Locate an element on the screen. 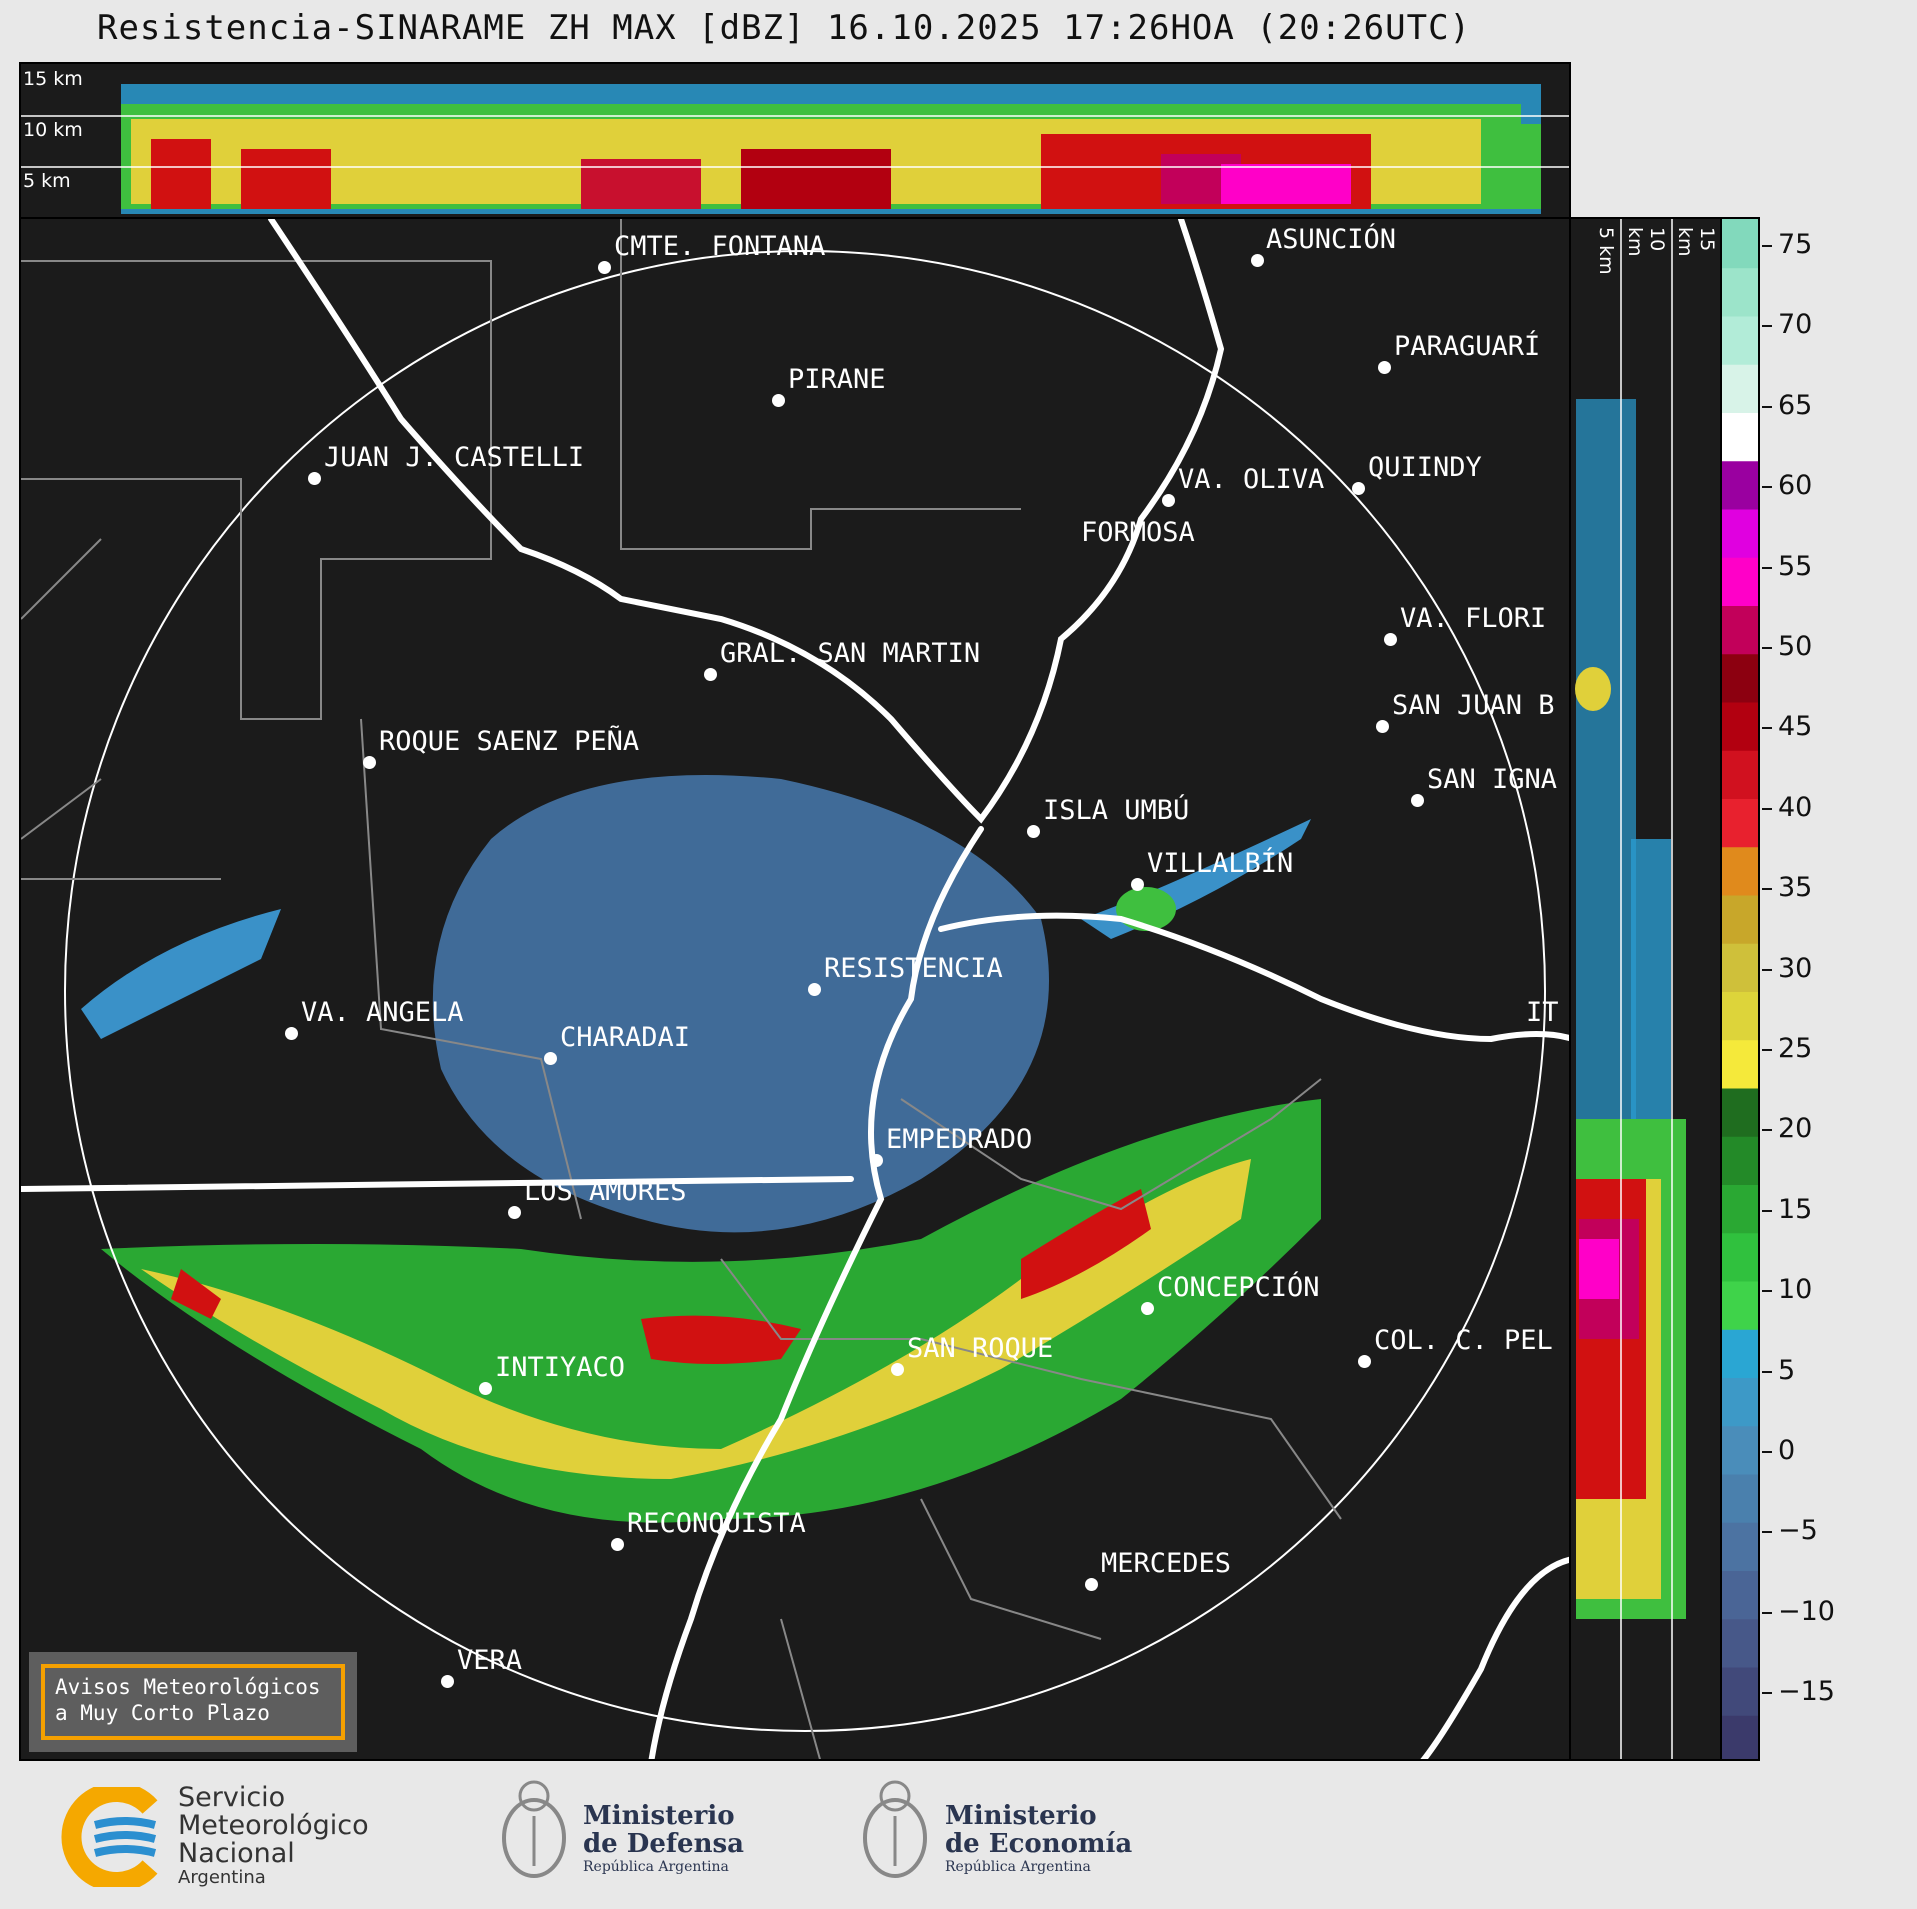 This screenshot has height=1909, width=1917. colorbar-tick-label: 65 is located at coordinates (1795, 405).